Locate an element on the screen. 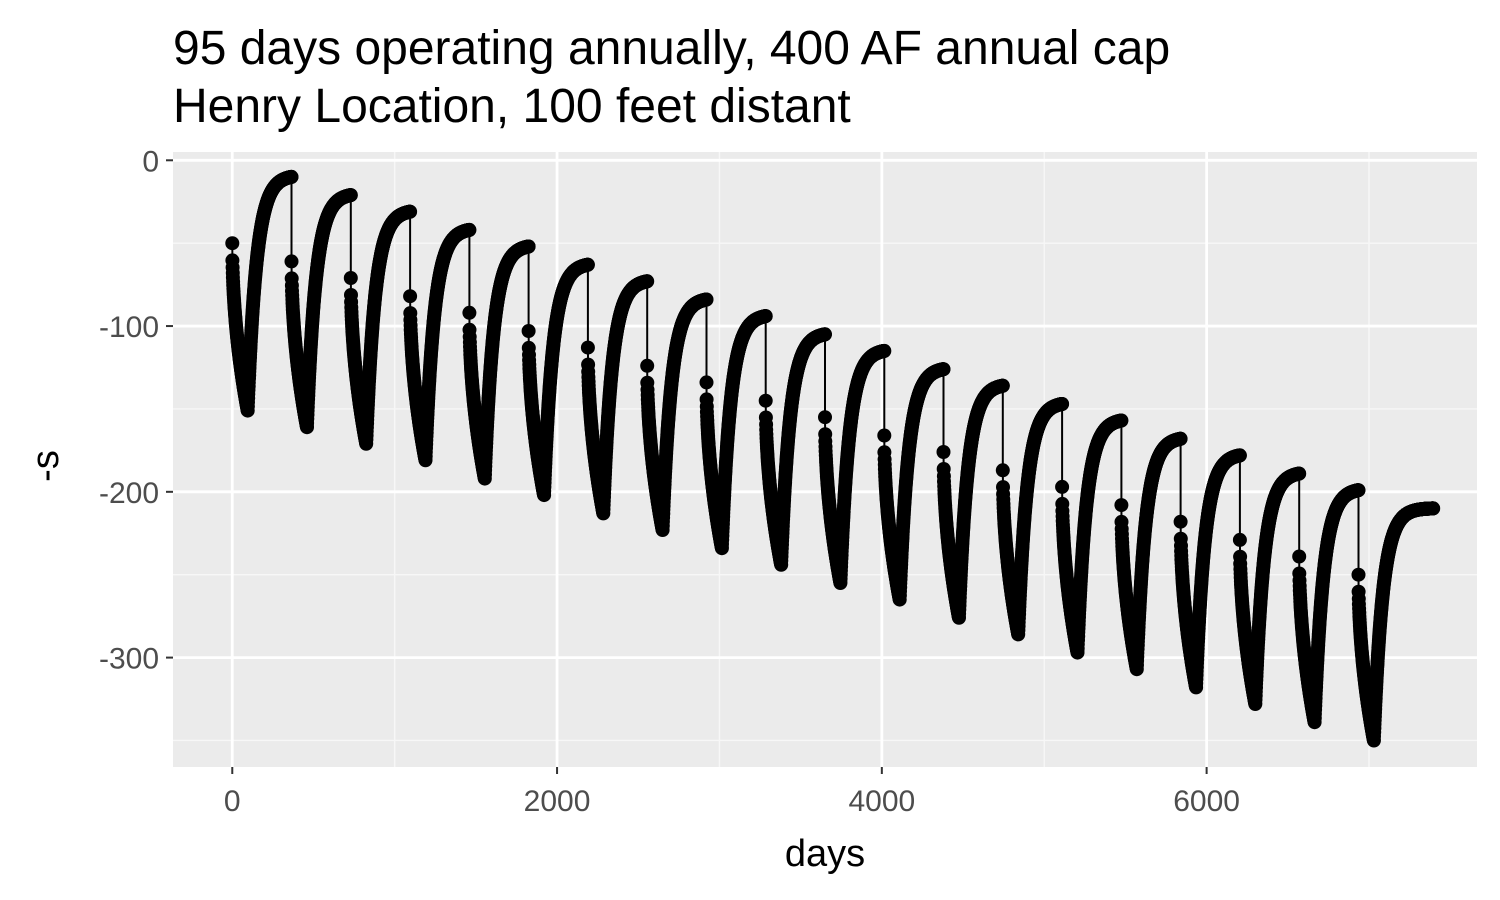 The image size is (1500, 900). chart-title-line-2: Henry Location, 100 feet distant is located at coordinates (512, 106).